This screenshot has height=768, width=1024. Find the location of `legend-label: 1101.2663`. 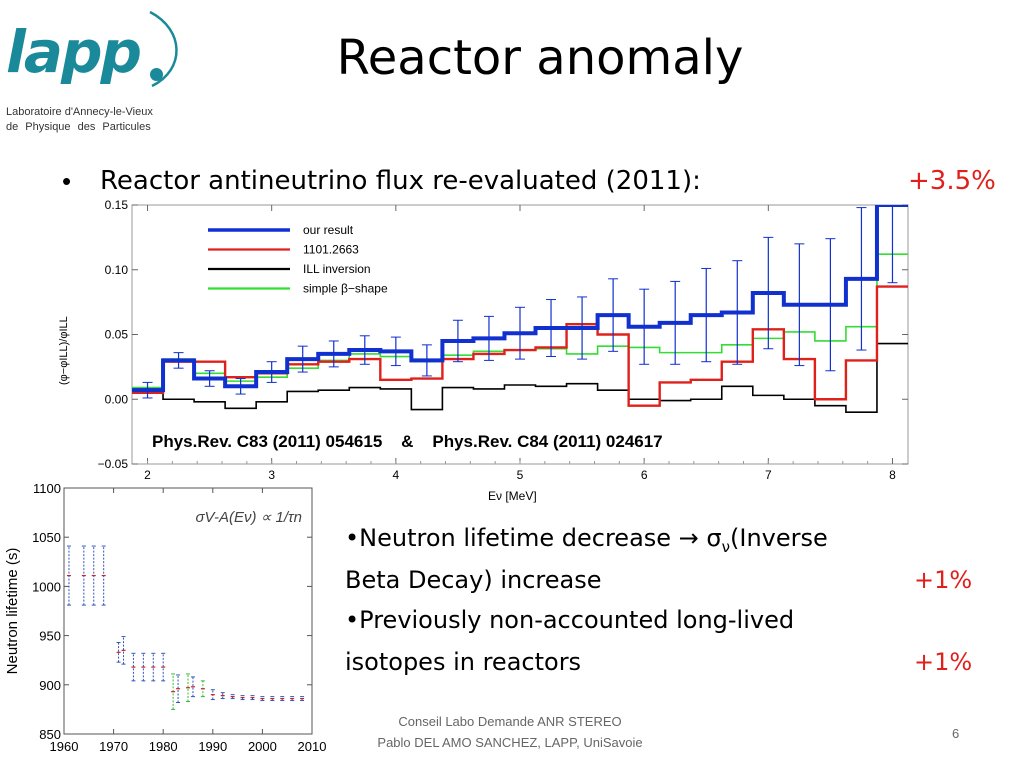

legend-label: 1101.2663 is located at coordinates (331, 250).